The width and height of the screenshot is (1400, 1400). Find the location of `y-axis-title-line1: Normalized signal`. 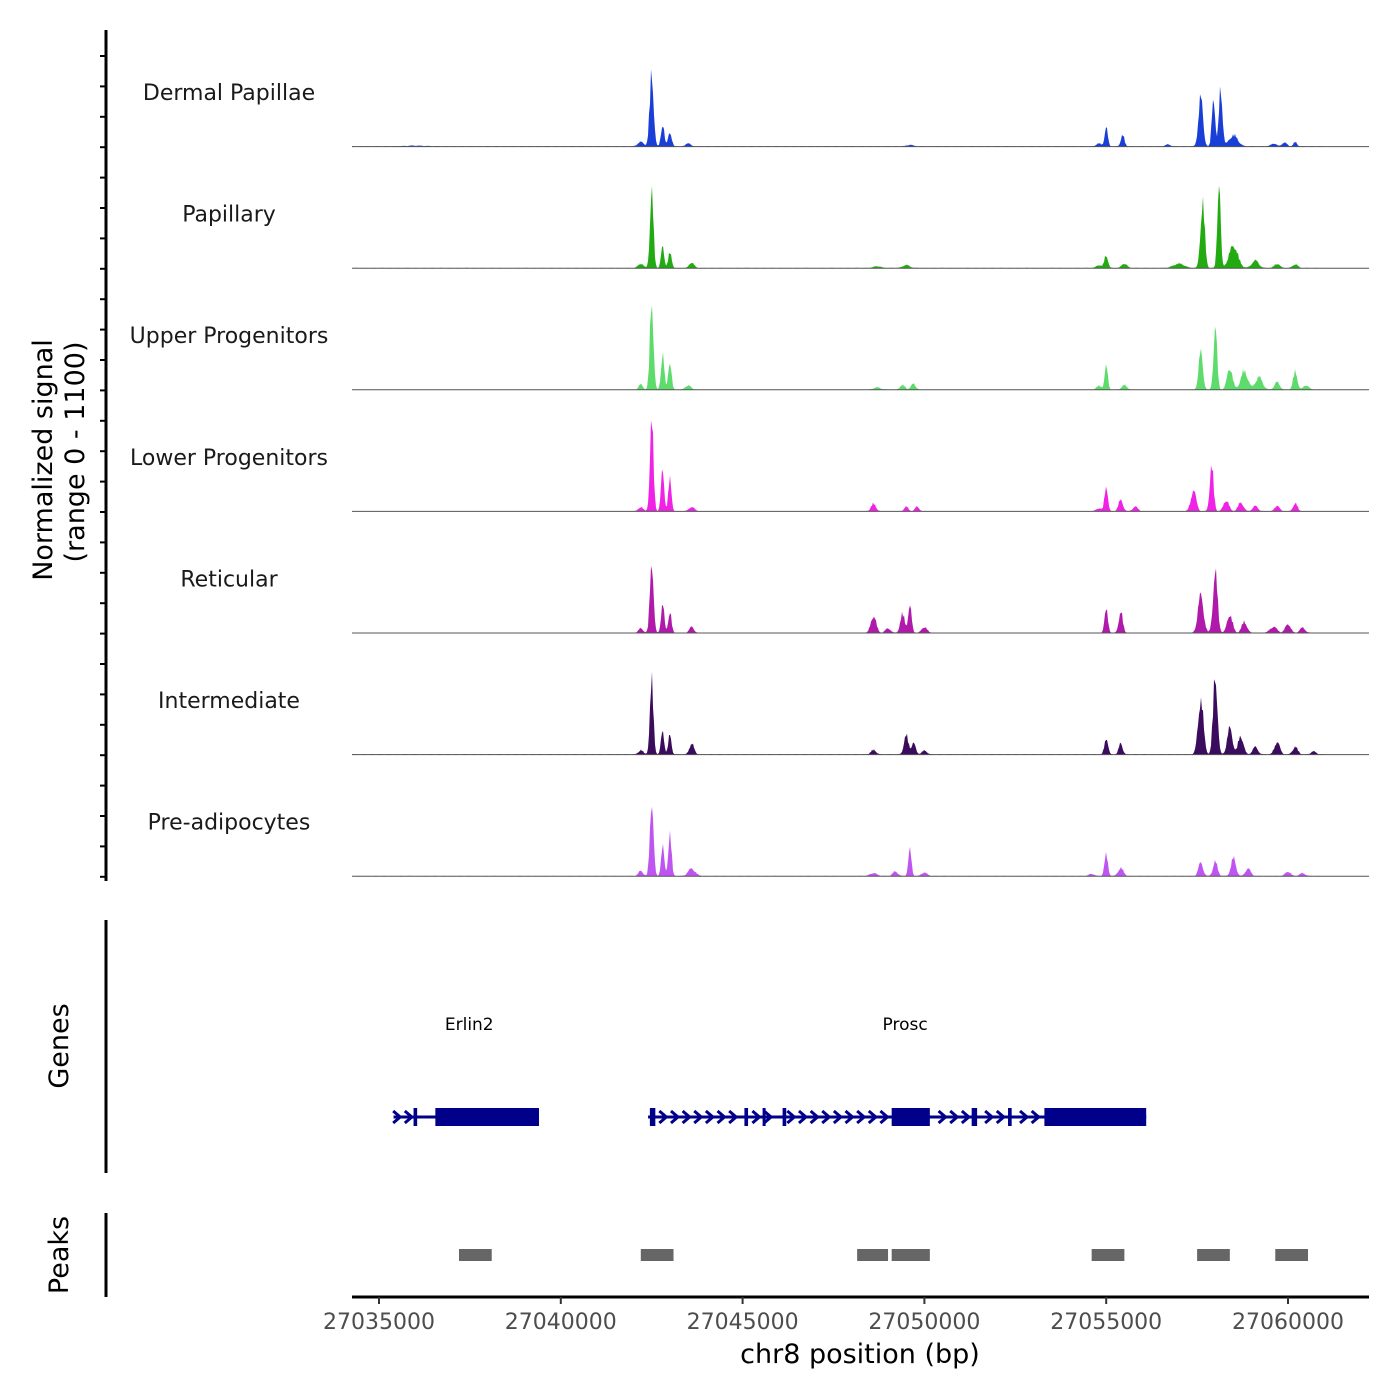

y-axis-title-line1: Normalized signal is located at coordinates (43, 460).